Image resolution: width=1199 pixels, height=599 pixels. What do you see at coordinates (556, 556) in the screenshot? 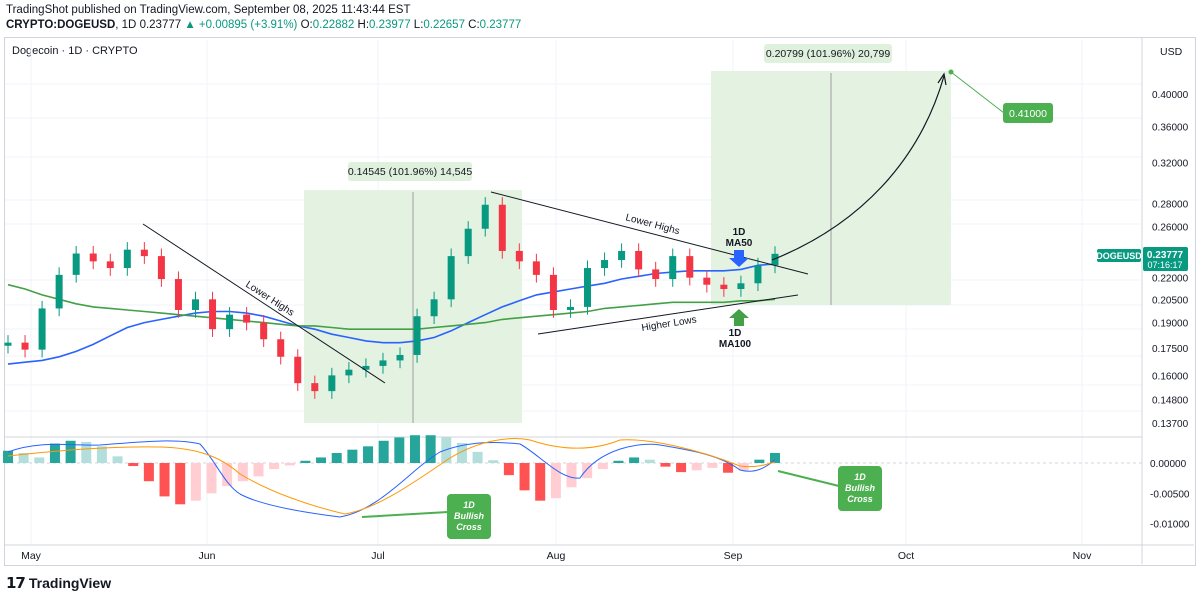
I see `time-axis-ticks: May Jun Jul Aug Sep Oct Nov` at bounding box center [556, 556].